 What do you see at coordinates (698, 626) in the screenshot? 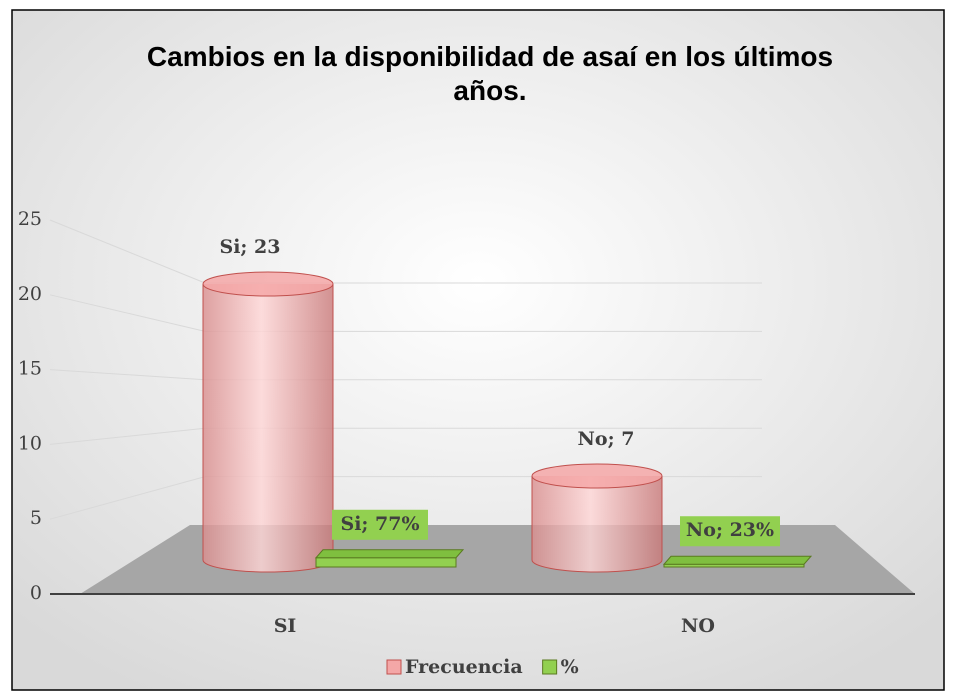
I see `x-tick-label: NO` at bounding box center [698, 626].